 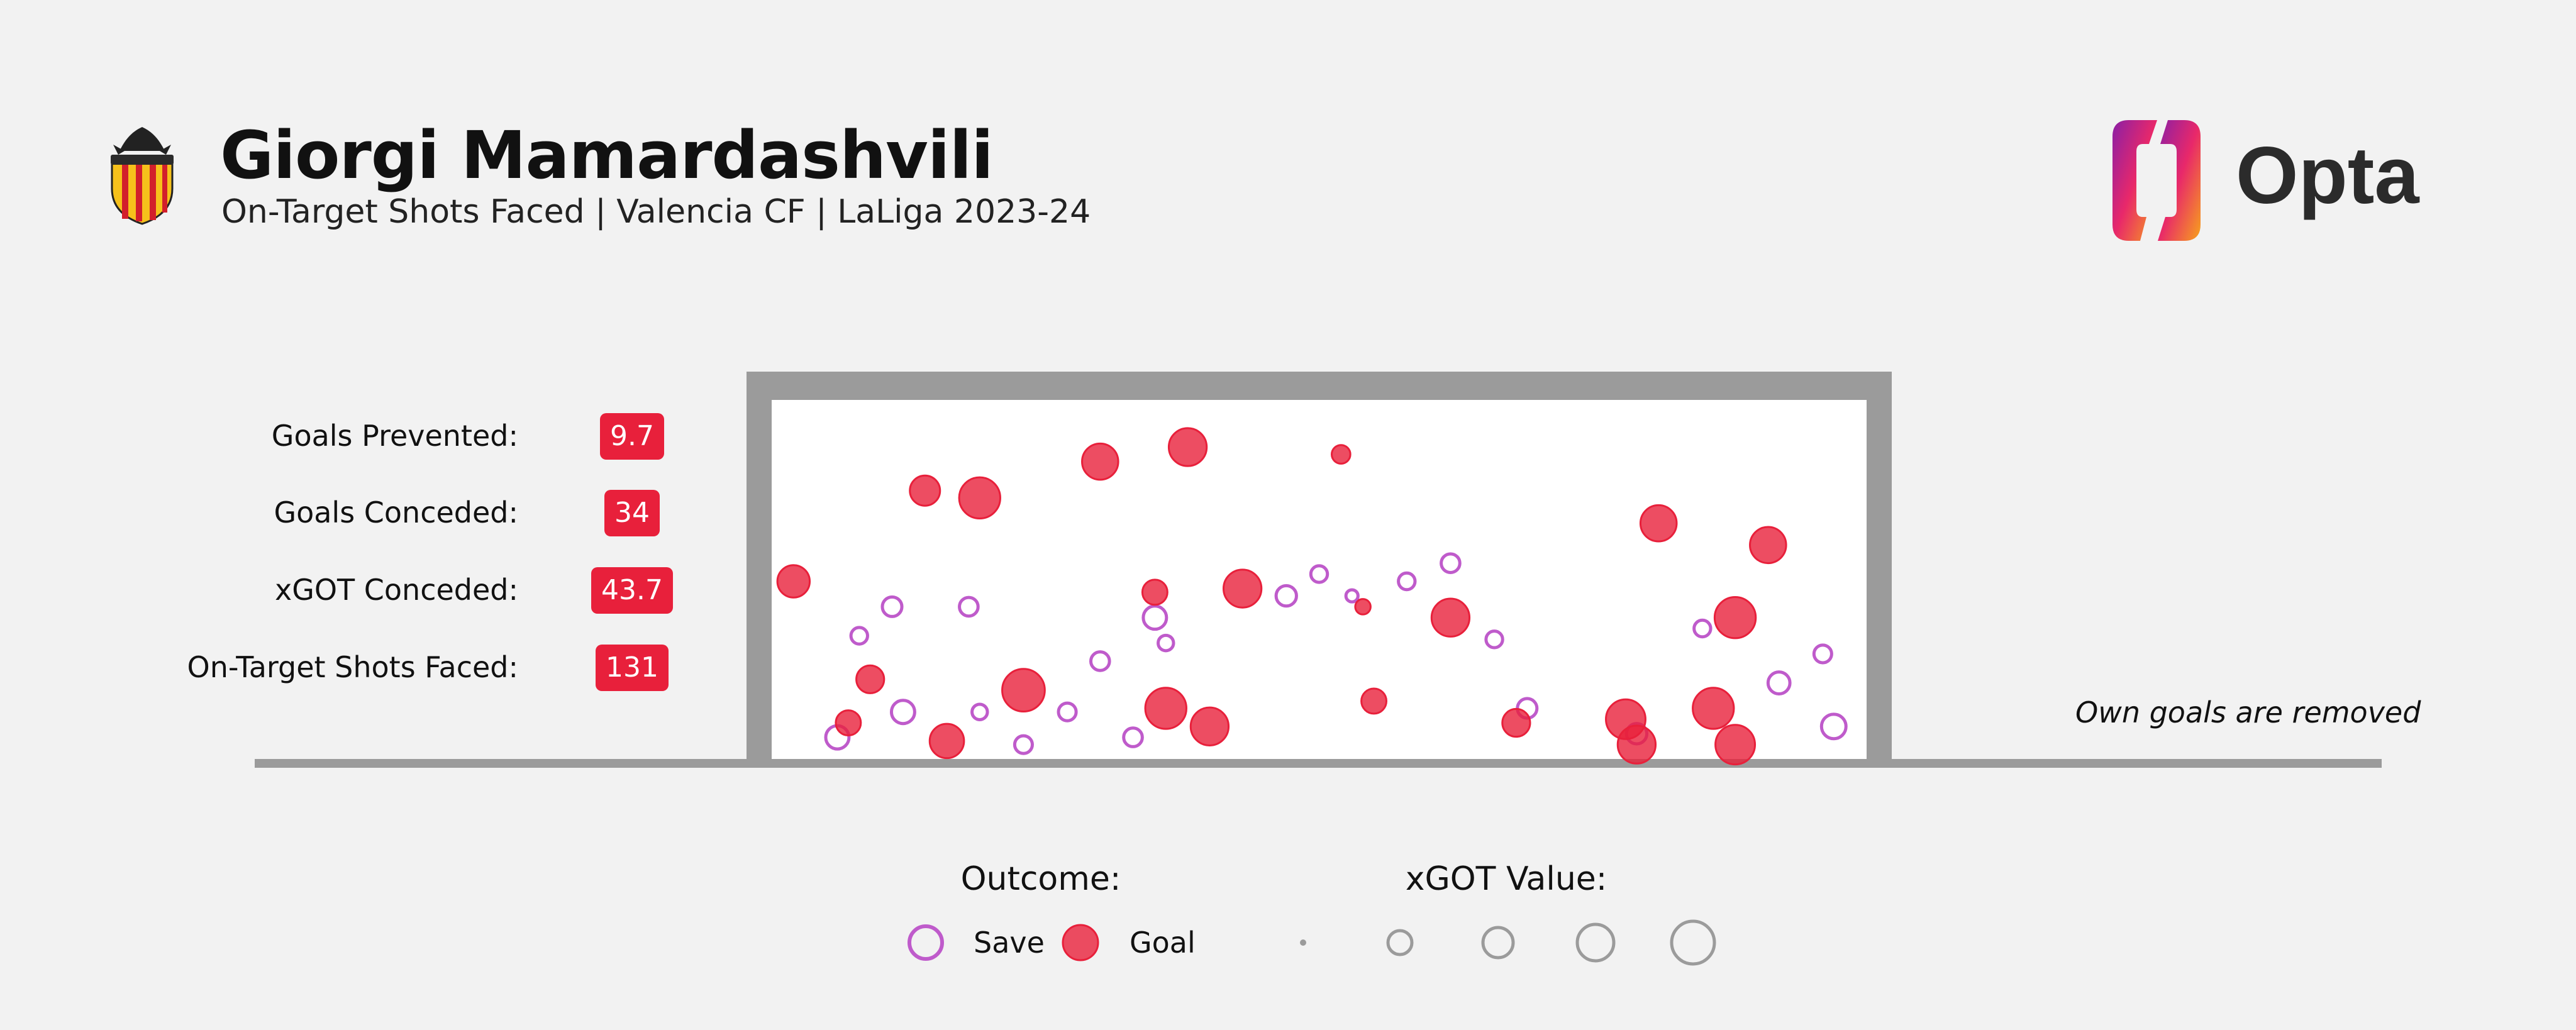 What do you see at coordinates (1163, 943) in the screenshot?
I see `goal-legend-label: Goal` at bounding box center [1163, 943].